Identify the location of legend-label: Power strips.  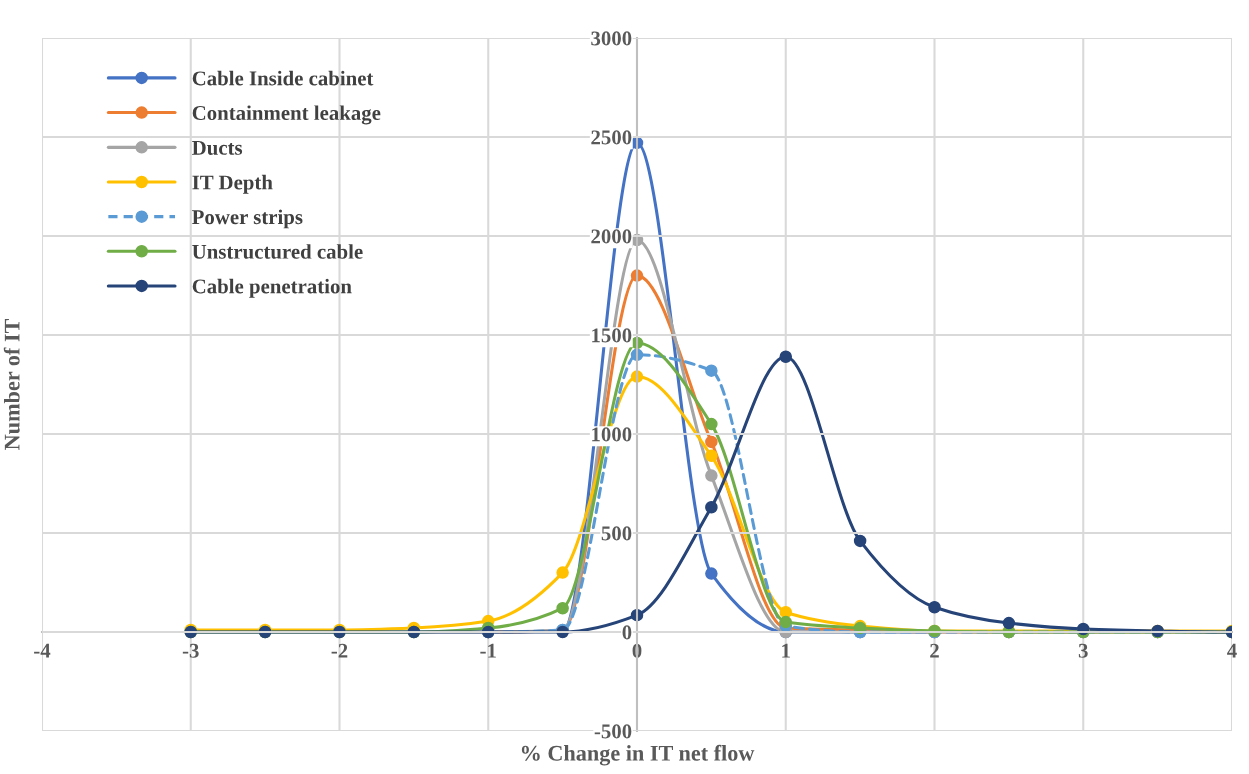
(247, 219).